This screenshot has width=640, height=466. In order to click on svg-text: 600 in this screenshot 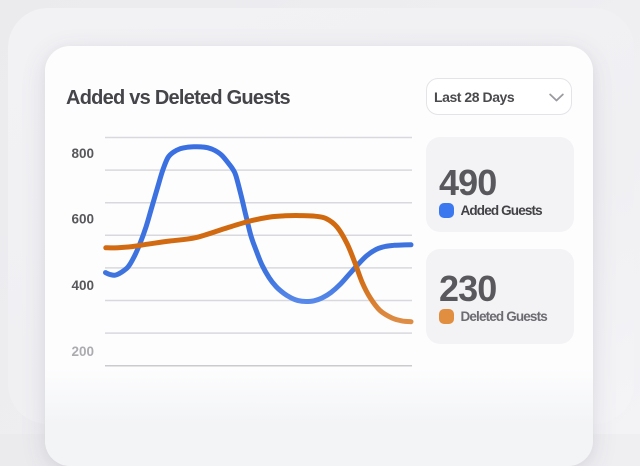, I will do `click(82, 219)`.